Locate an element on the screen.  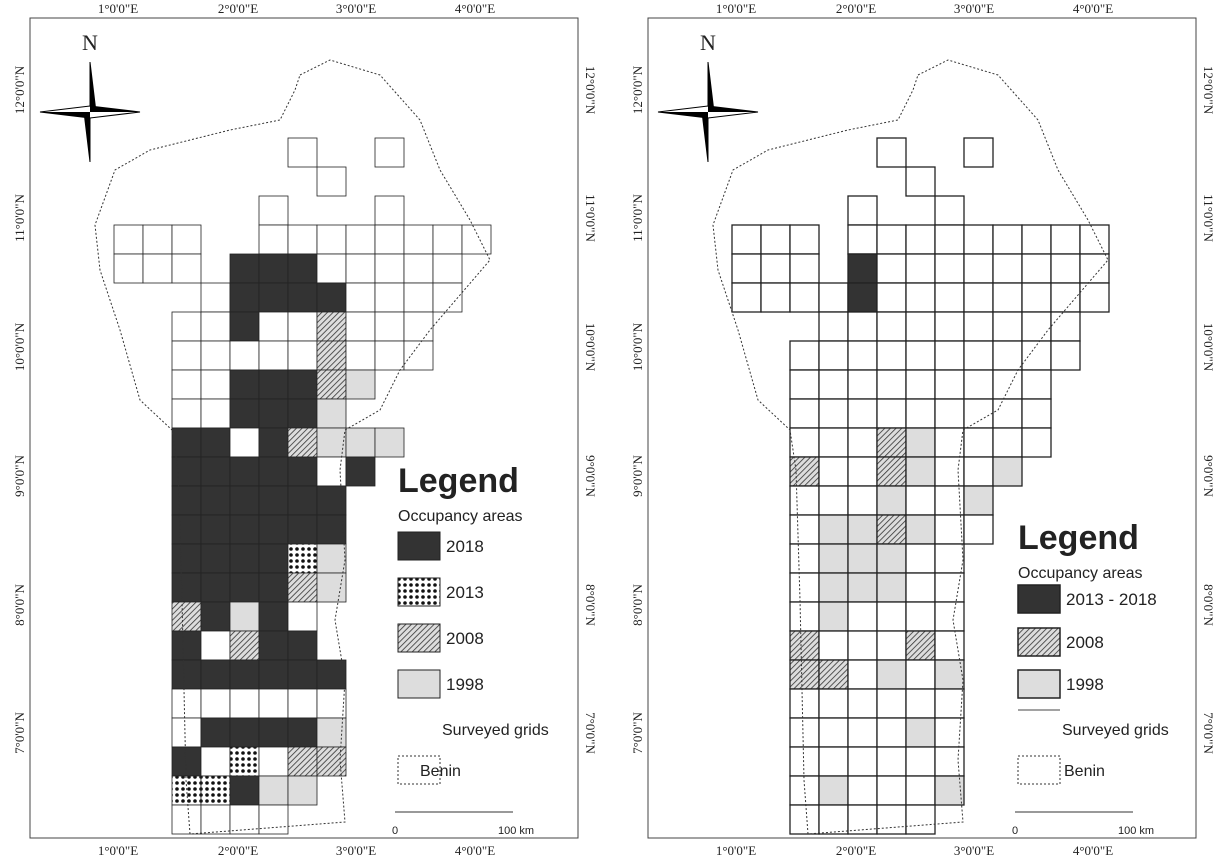
legend-label: Benin is located at coordinates (440, 771).